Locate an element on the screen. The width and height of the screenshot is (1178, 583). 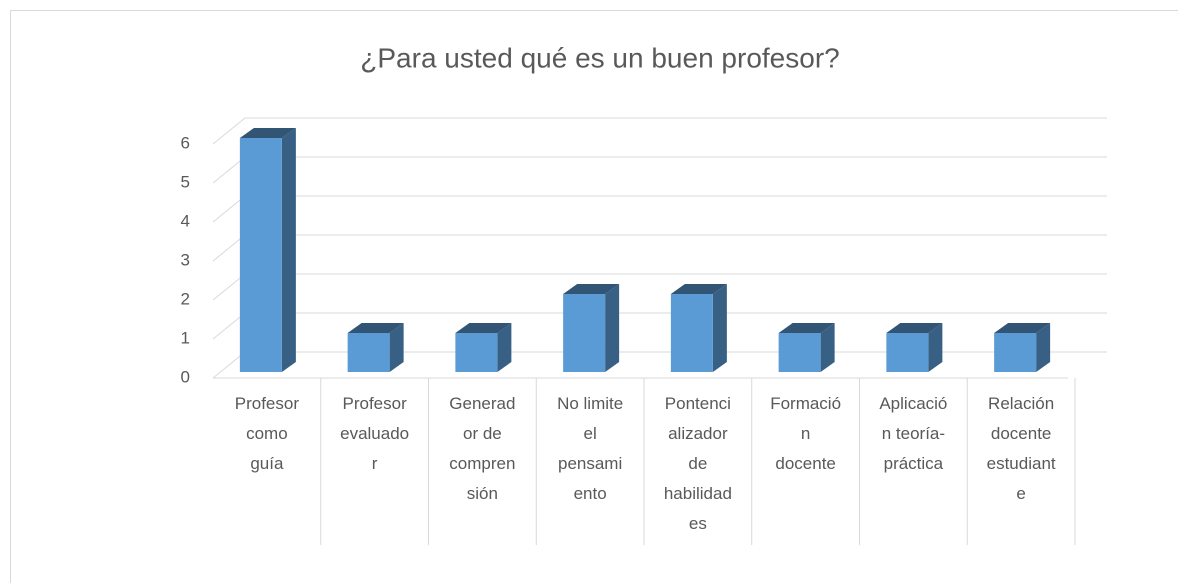
x-tick-label-line: Aplicació is located at coordinates (913, 403).